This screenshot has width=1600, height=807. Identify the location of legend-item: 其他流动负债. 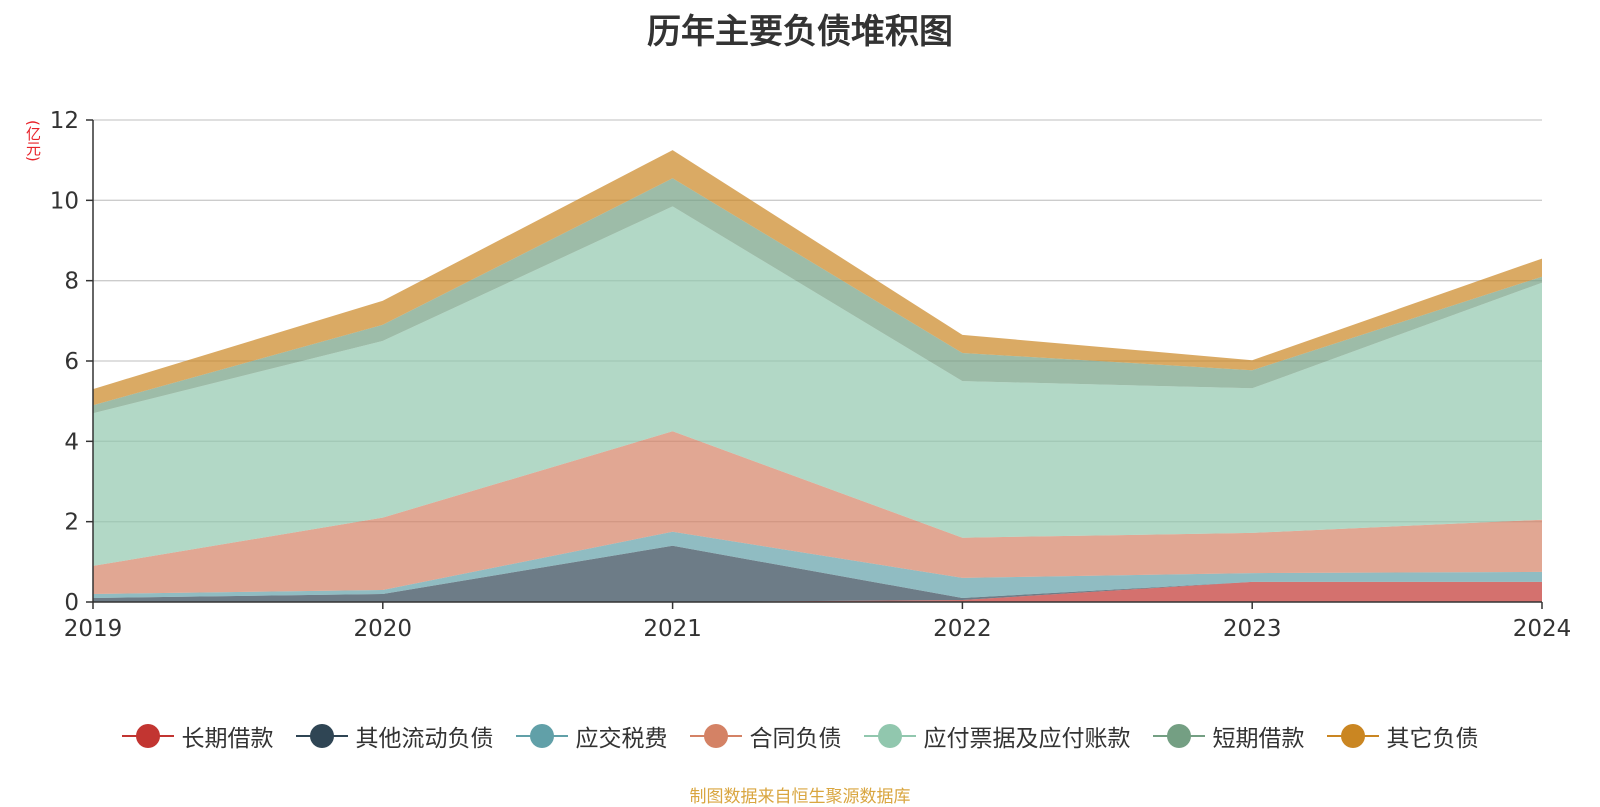
(394, 736).